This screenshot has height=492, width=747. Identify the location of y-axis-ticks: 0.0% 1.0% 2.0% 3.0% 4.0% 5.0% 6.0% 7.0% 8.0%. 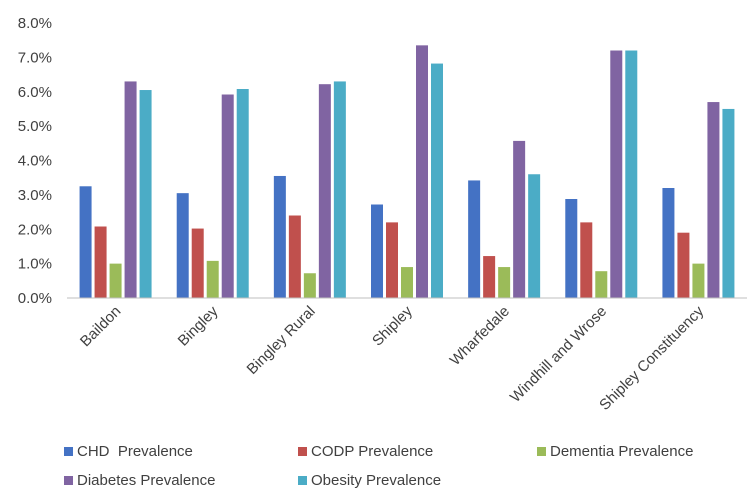
(35, 161).